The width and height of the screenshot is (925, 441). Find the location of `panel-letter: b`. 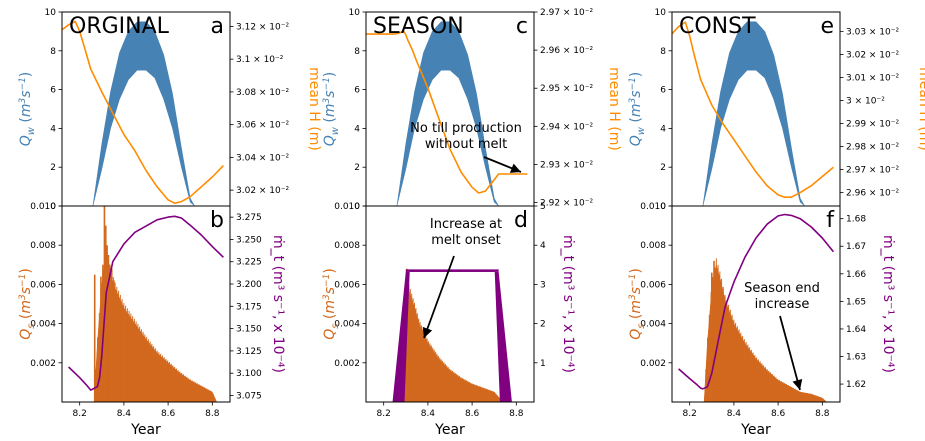

panel-letter: b is located at coordinates (217, 220).